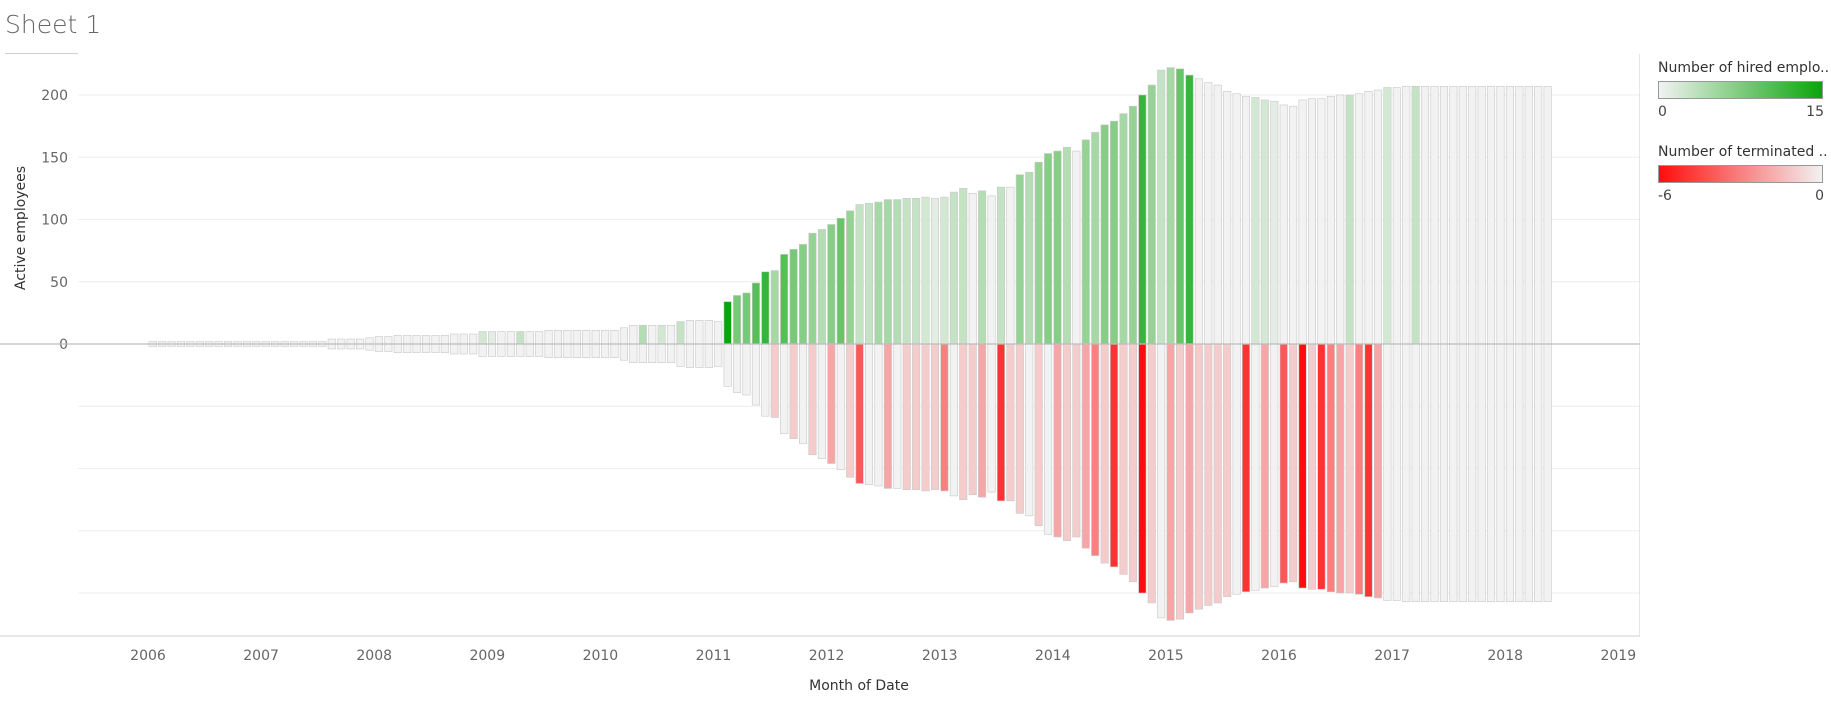 The image size is (1831, 704). I want to click on x-tick-label: 2018, so click(1505, 656).